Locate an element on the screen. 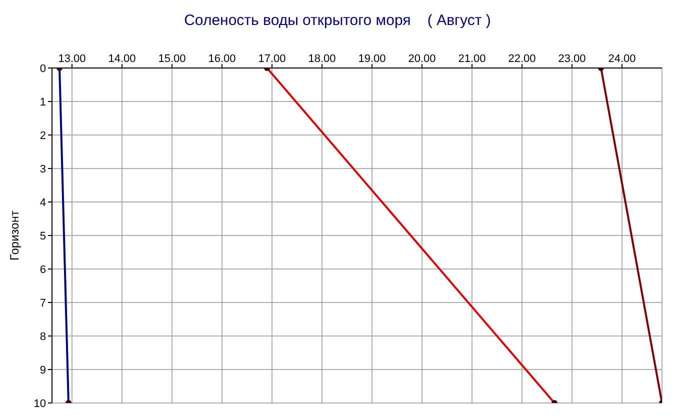 Image resolution: width=675 pixels, height=419 pixels. y-tick-label: 3 is located at coordinates (43, 169).